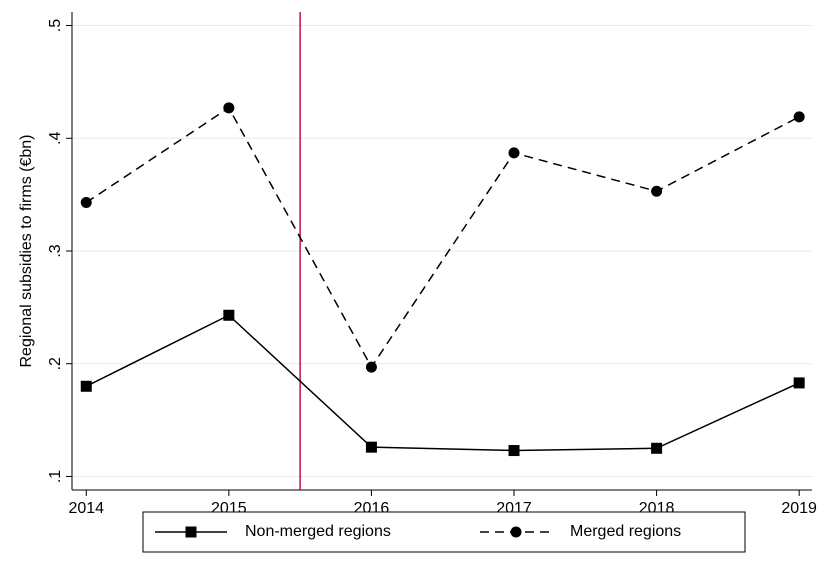  What do you see at coordinates (625, 531) in the screenshot?
I see `legend-label: Merged regions` at bounding box center [625, 531].